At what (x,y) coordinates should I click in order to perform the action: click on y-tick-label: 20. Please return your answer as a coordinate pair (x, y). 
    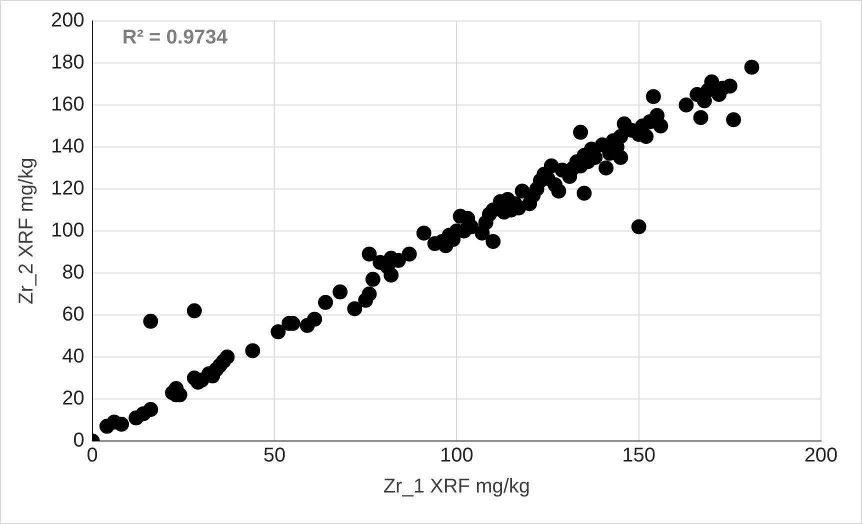
    Looking at the image, I should click on (73, 399).